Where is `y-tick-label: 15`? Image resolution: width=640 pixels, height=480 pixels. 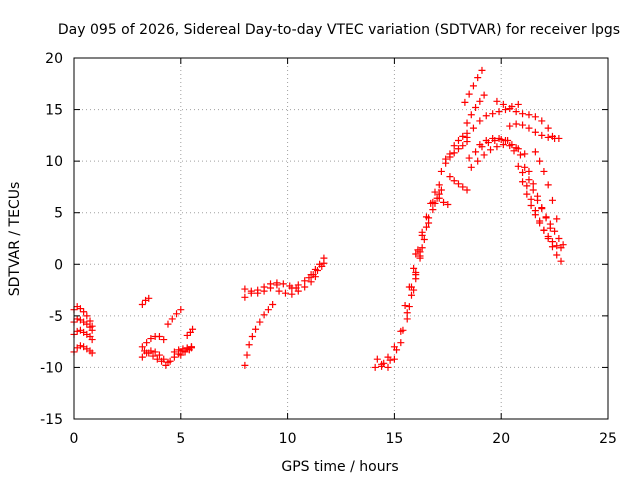
y-tick-label: 15 is located at coordinates (54, 111).